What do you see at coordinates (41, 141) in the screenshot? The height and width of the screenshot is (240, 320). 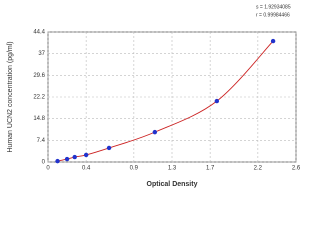 I see `y-tick-label: 7.4` at bounding box center [41, 141].